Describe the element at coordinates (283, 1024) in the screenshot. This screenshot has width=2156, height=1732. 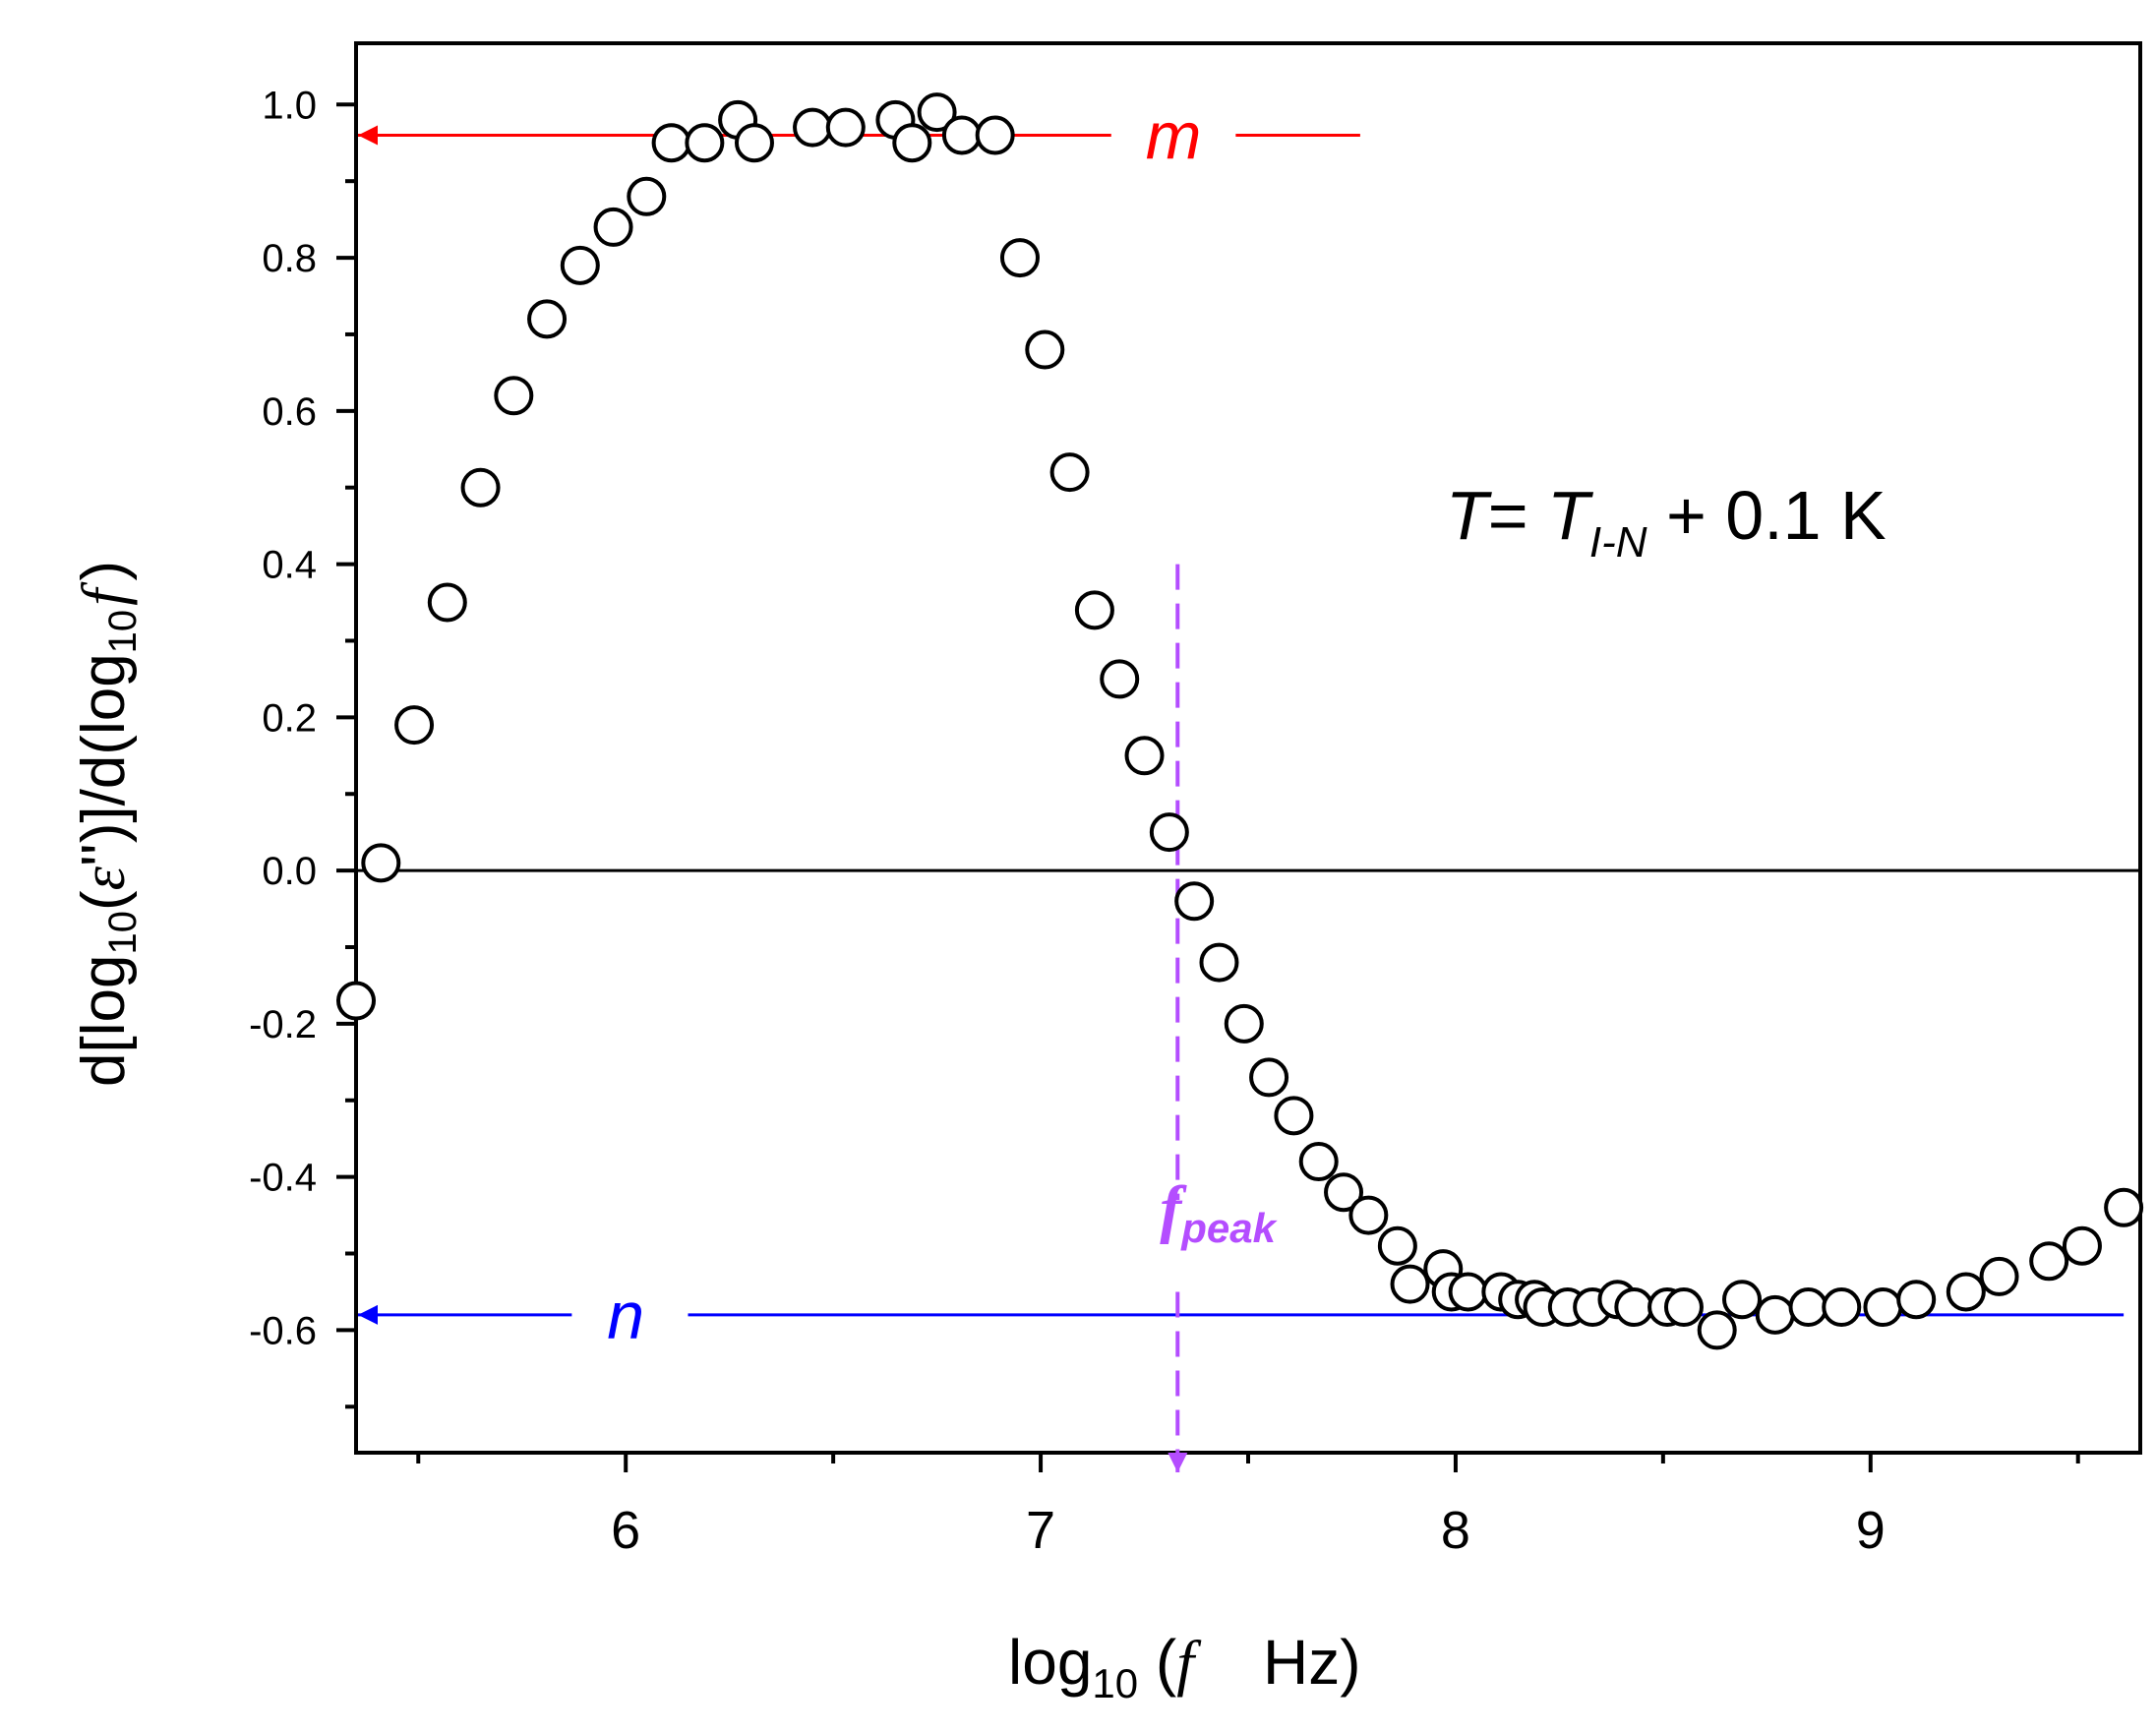
I see `y-tick-label: -0.2` at that location.